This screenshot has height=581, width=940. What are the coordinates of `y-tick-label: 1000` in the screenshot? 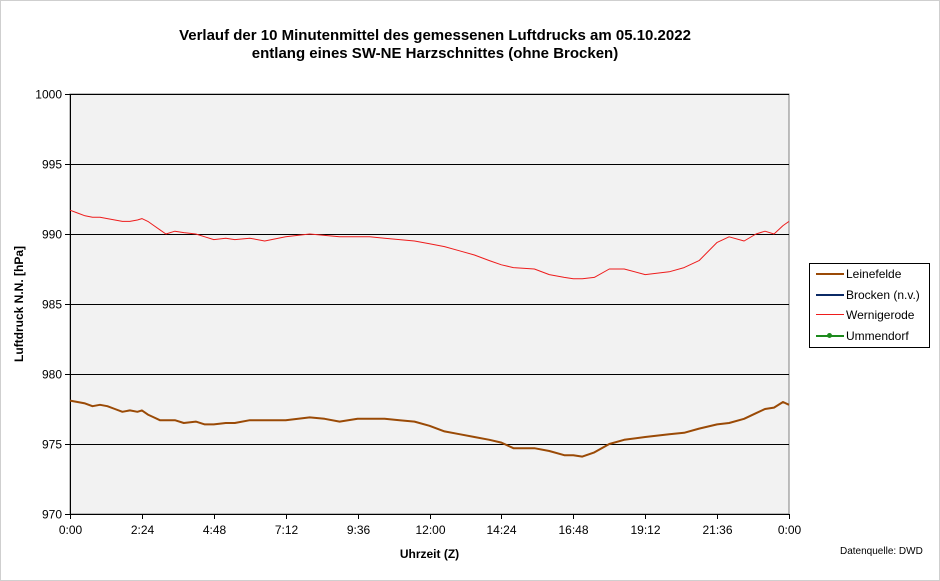 It's located at (48, 95).